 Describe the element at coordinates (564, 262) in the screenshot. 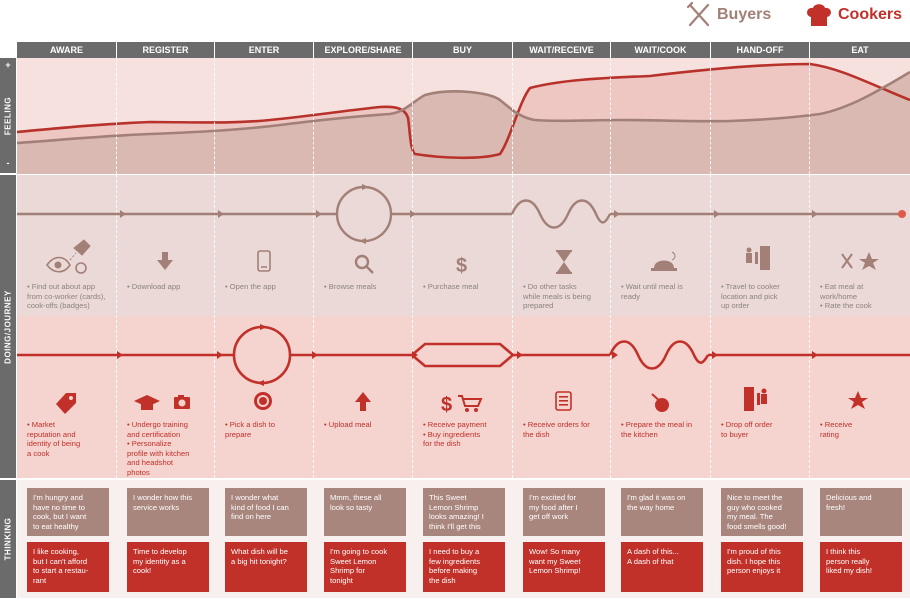

I see `hourglass-icon` at that location.